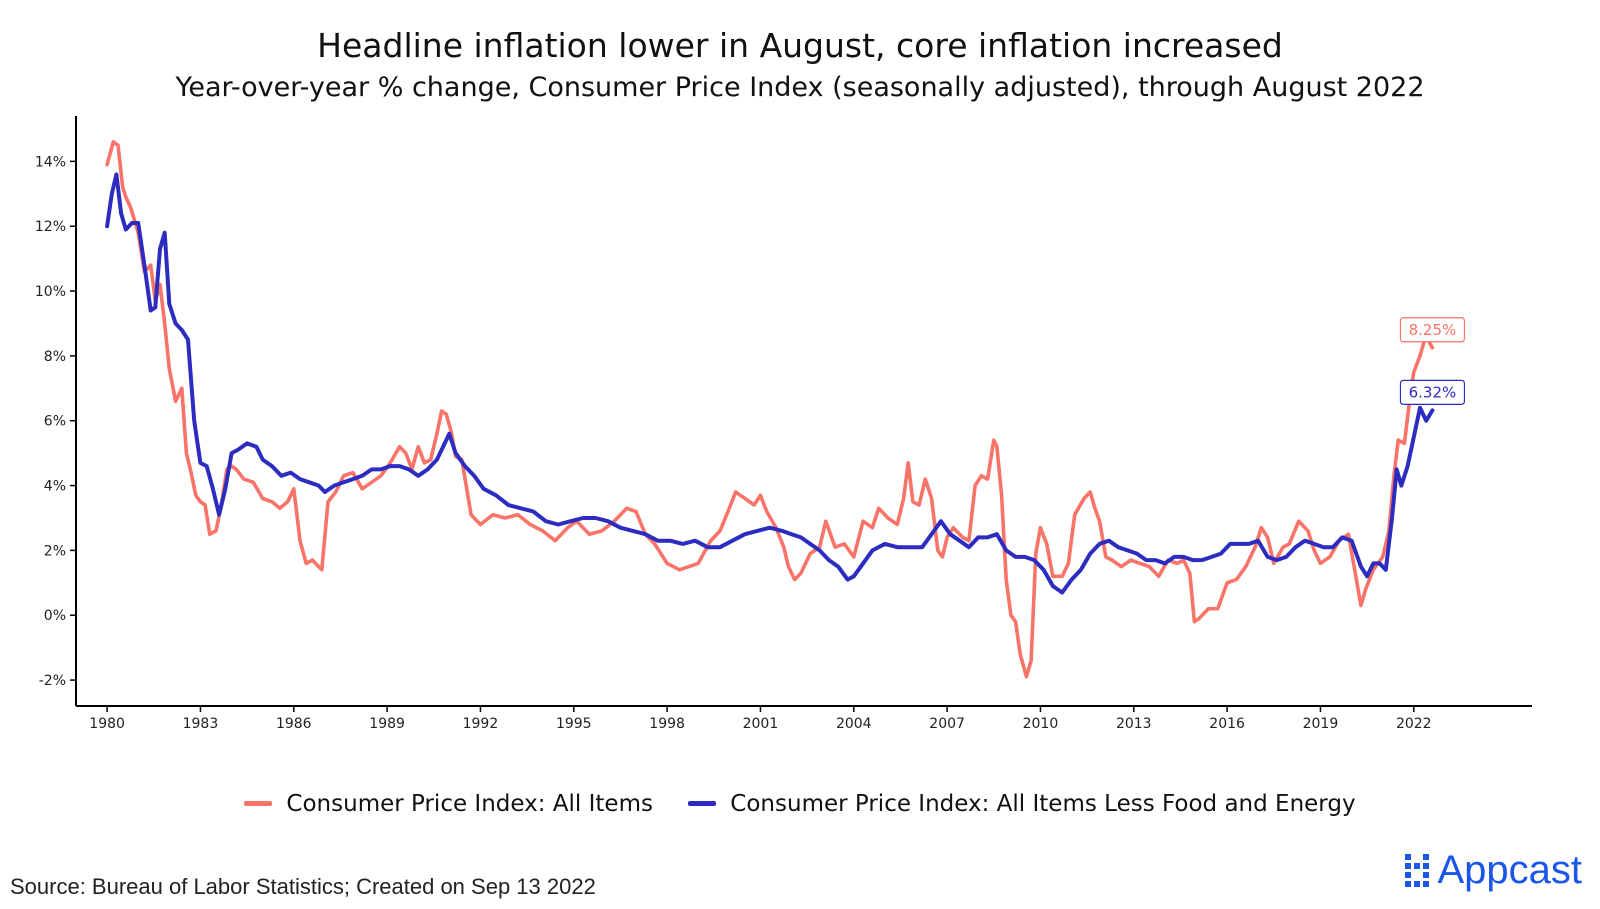 This screenshot has width=1600, height=909. Describe the element at coordinates (55, 551) in the screenshot. I see `y-tick-label: 2%` at that location.